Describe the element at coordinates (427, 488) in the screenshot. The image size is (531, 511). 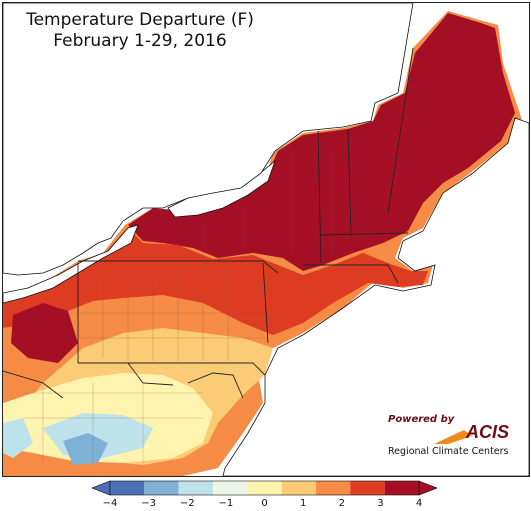
I see `legend-arrow-right` at that location.